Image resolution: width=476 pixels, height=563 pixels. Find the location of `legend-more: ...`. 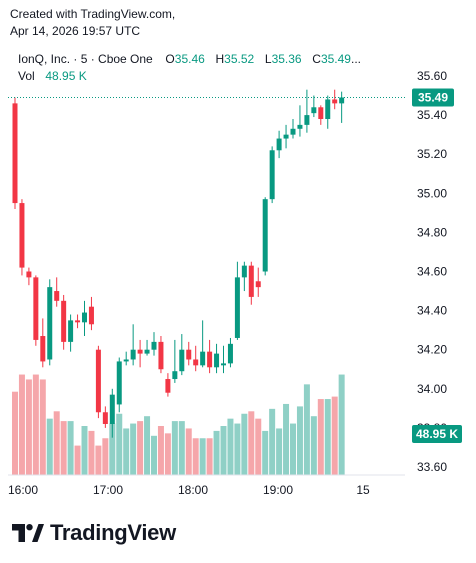

legend-more: ... is located at coordinates (355, 59).